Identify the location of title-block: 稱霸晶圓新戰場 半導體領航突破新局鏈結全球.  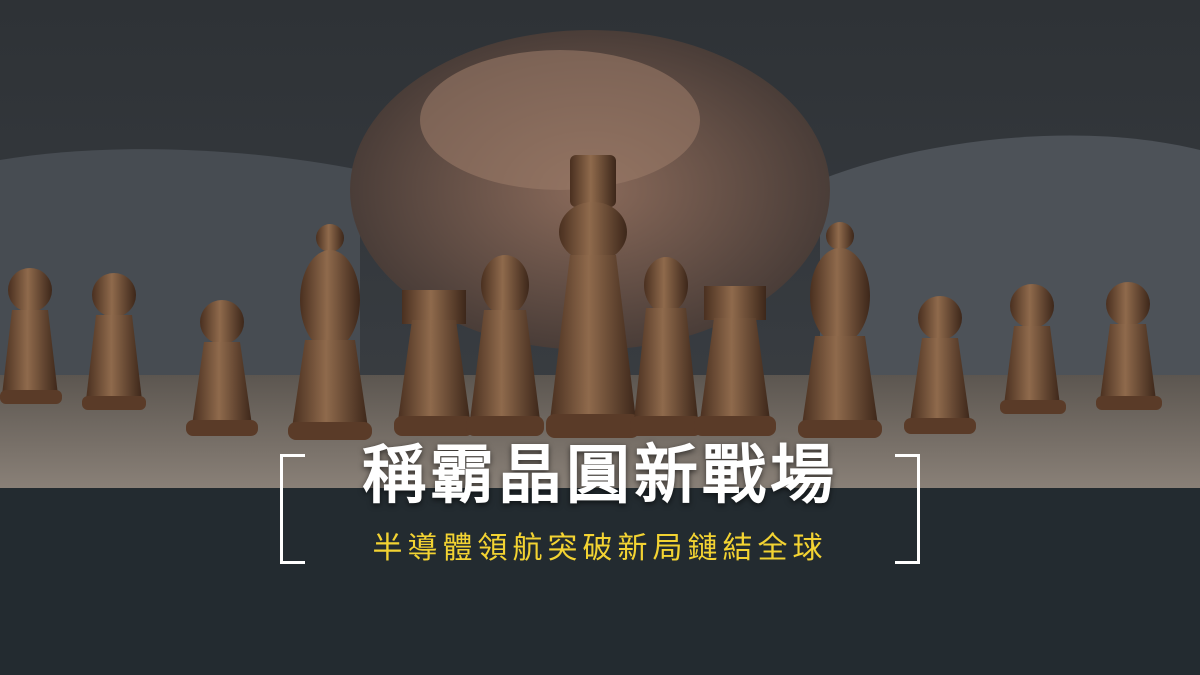
(600, 502).